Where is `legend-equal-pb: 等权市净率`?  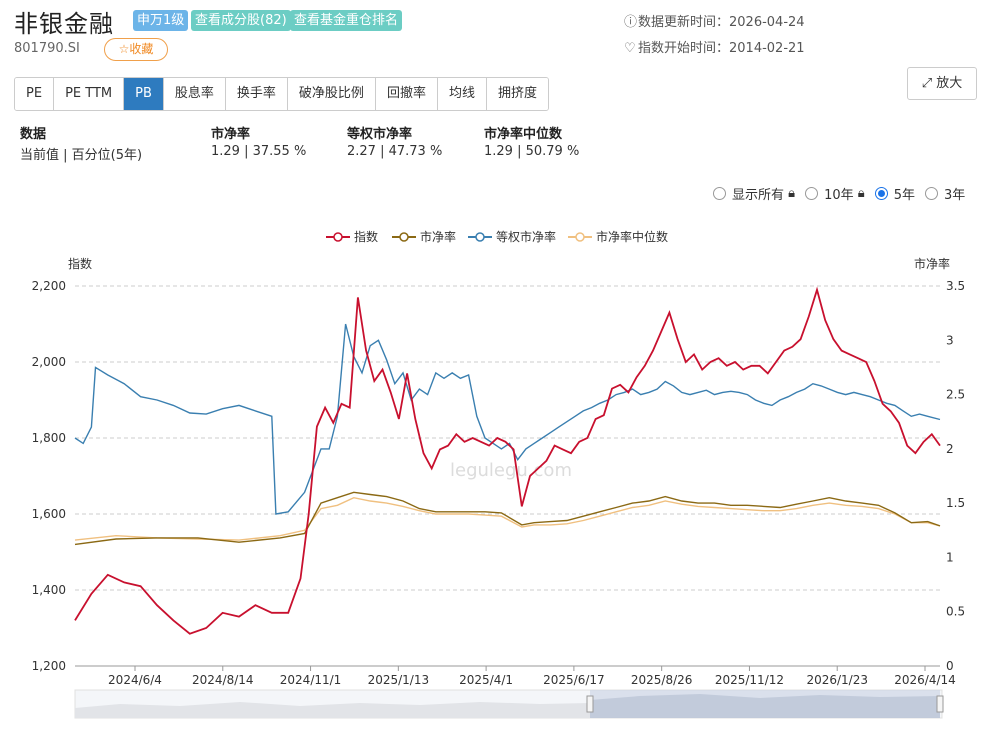
legend-equal-pb: 等权市净率 is located at coordinates (512, 236).